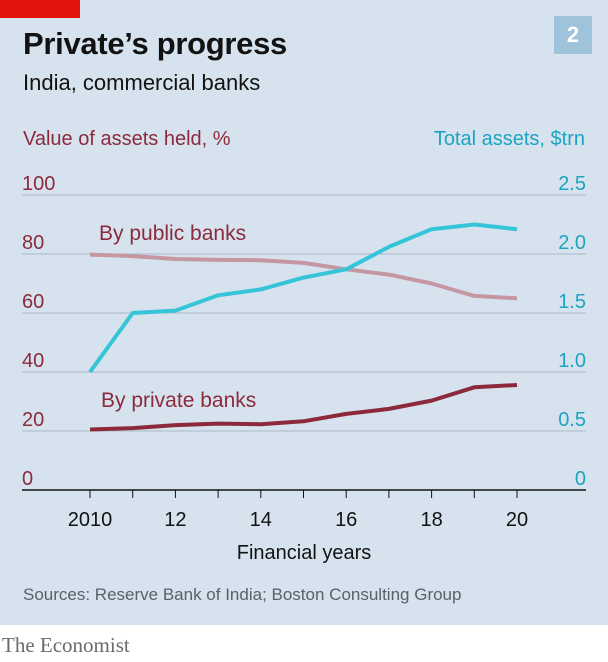 The height and width of the screenshot is (662, 608). What do you see at coordinates (33, 243) in the screenshot?
I see `left-tick-label: 80` at bounding box center [33, 243].